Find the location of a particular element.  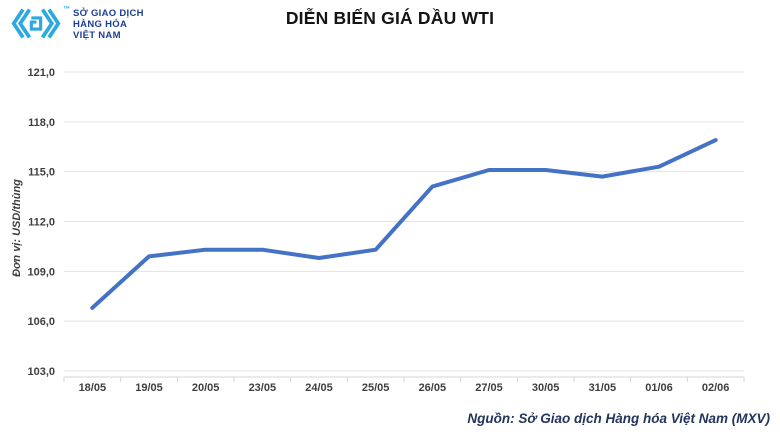

y-tick-label: 106,0 is located at coordinates (41, 322).